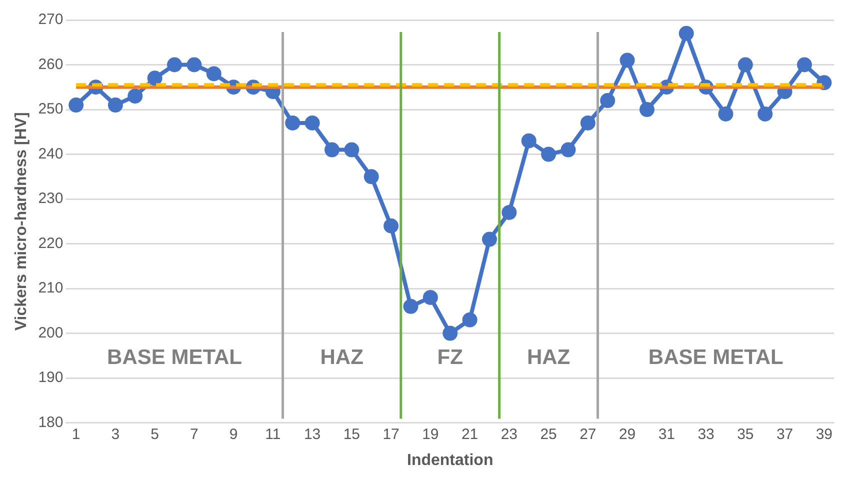 This screenshot has height=482, width=856. I want to click on x-tick-label: 25, so click(548, 434).